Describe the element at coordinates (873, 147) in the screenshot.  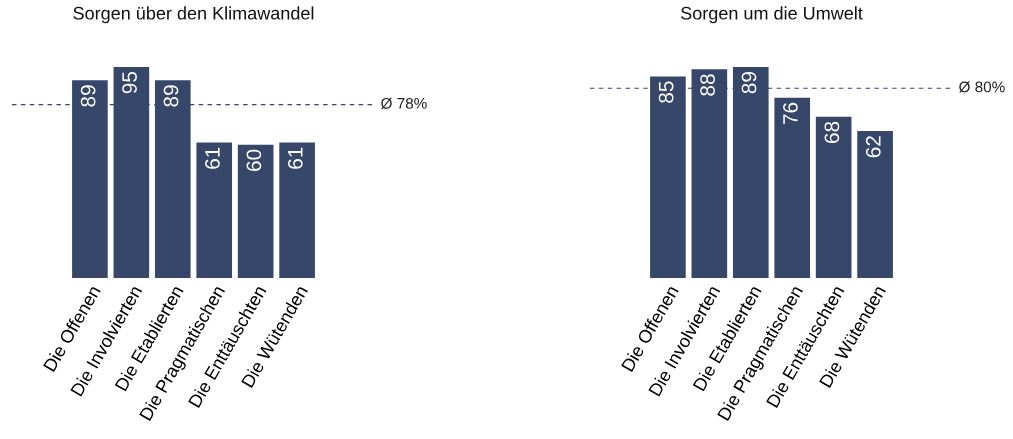
I see `data-label: 62` at that location.